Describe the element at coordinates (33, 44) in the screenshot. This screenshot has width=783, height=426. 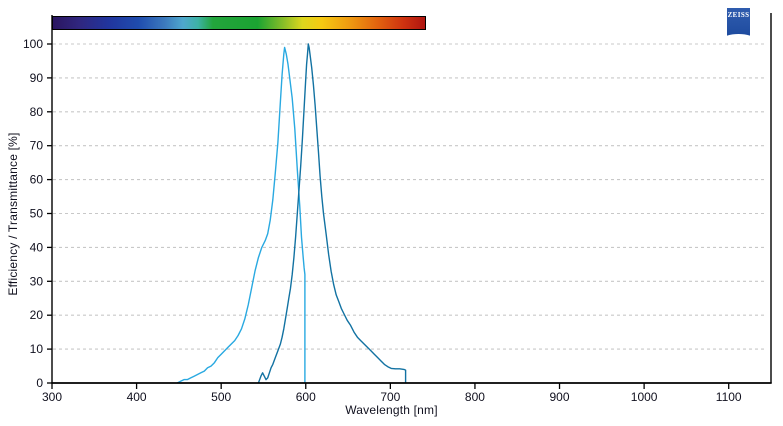
I see `y-tick-label-100: 100` at that location.